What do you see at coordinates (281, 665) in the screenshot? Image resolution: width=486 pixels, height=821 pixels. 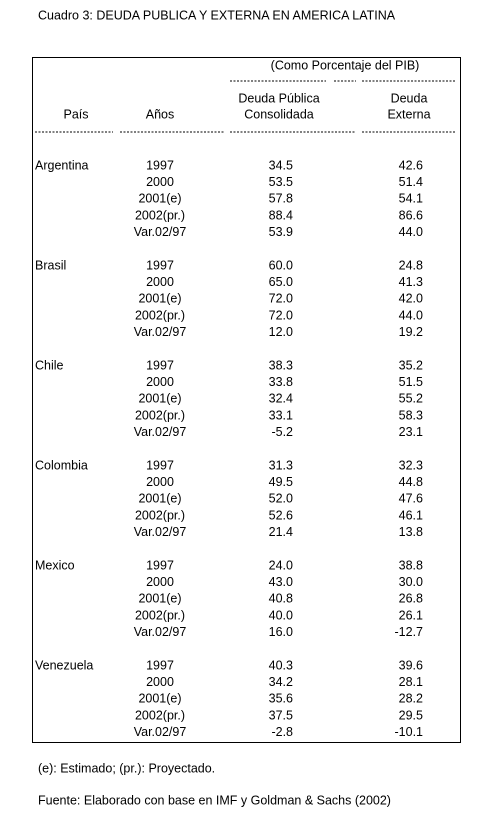 I see `cell-value: 40.3` at bounding box center [281, 665].